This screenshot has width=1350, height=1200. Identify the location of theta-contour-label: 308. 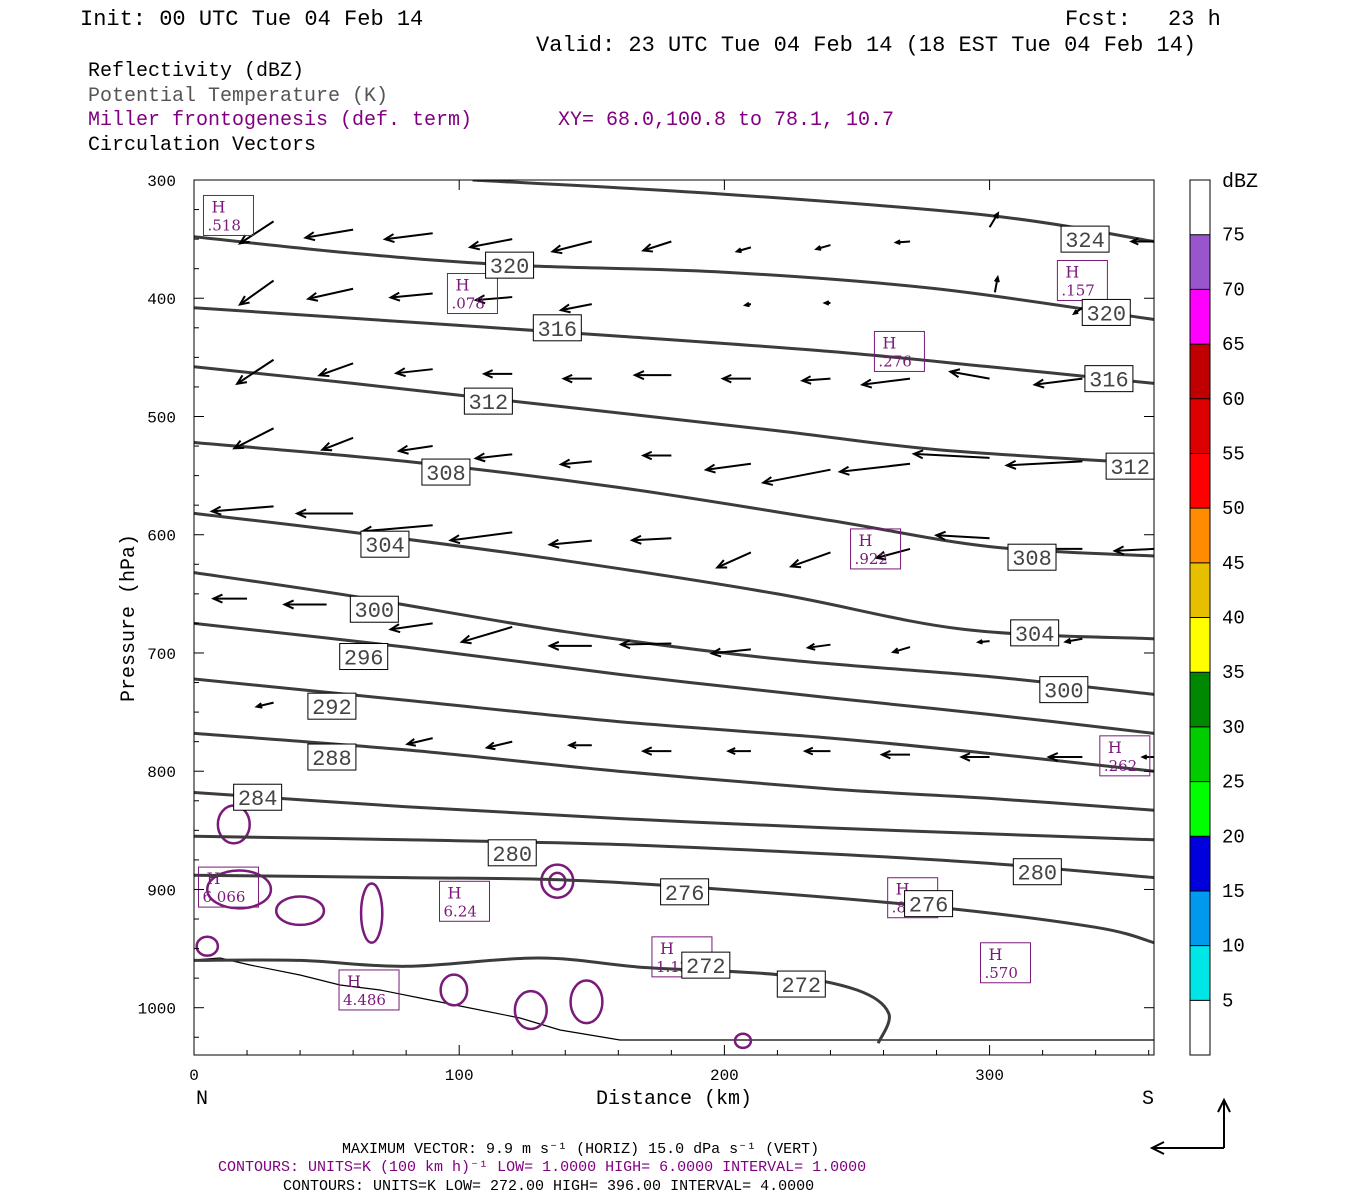
(1032, 559).